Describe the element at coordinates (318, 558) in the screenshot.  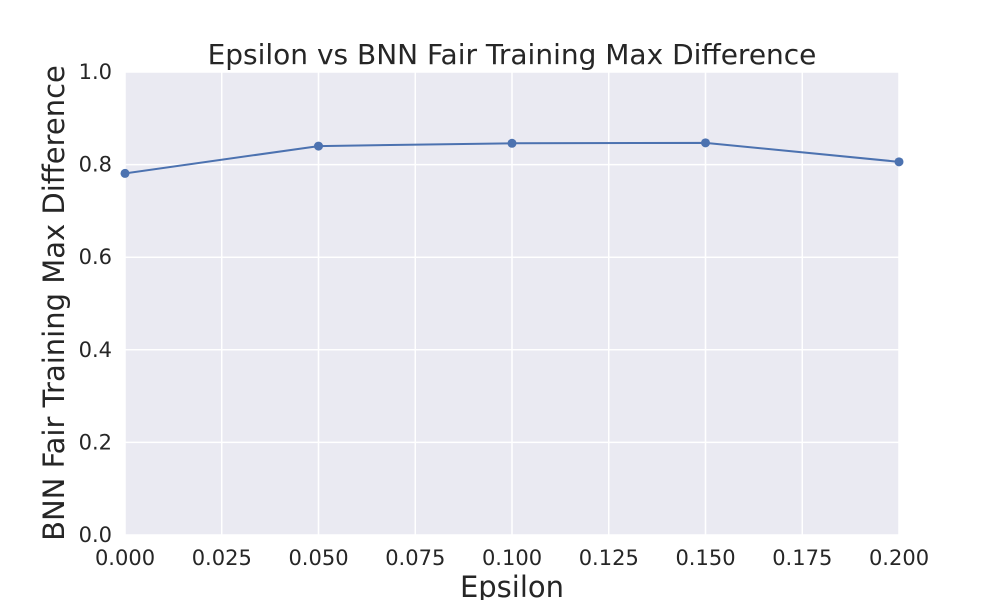
I see `x-tick-label: 0.050` at that location.